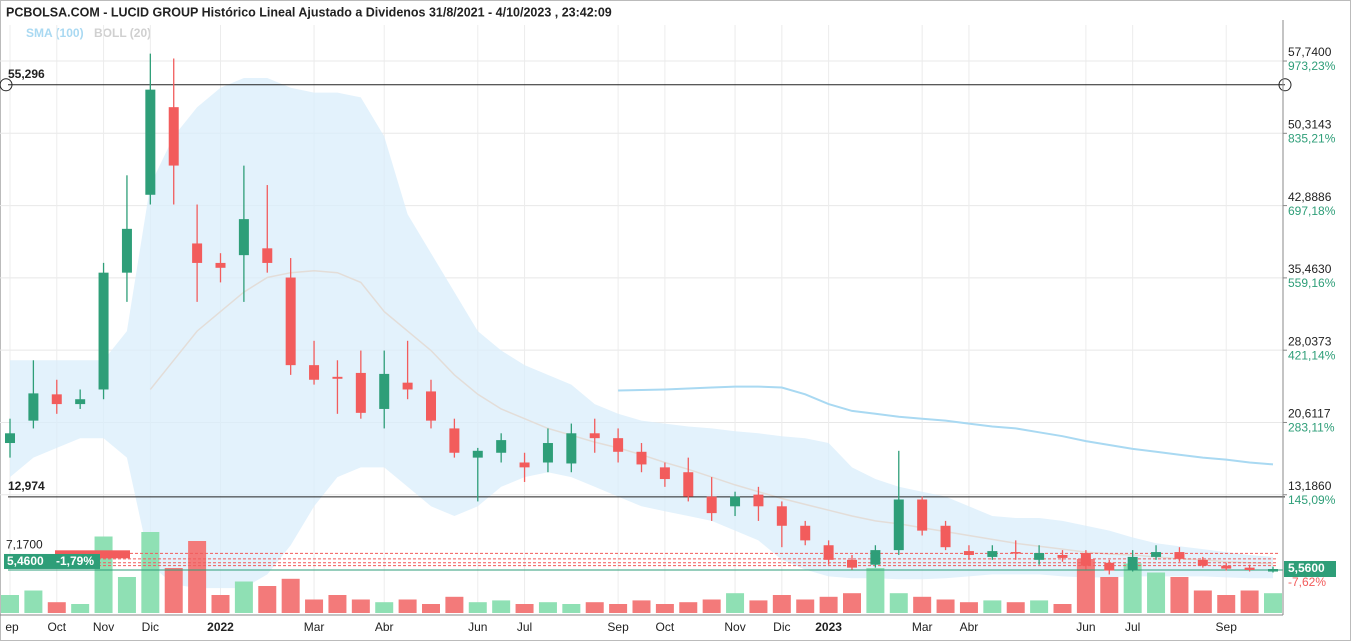 The width and height of the screenshot is (1351, 641). I want to click on prev-box, so click(52, 561).